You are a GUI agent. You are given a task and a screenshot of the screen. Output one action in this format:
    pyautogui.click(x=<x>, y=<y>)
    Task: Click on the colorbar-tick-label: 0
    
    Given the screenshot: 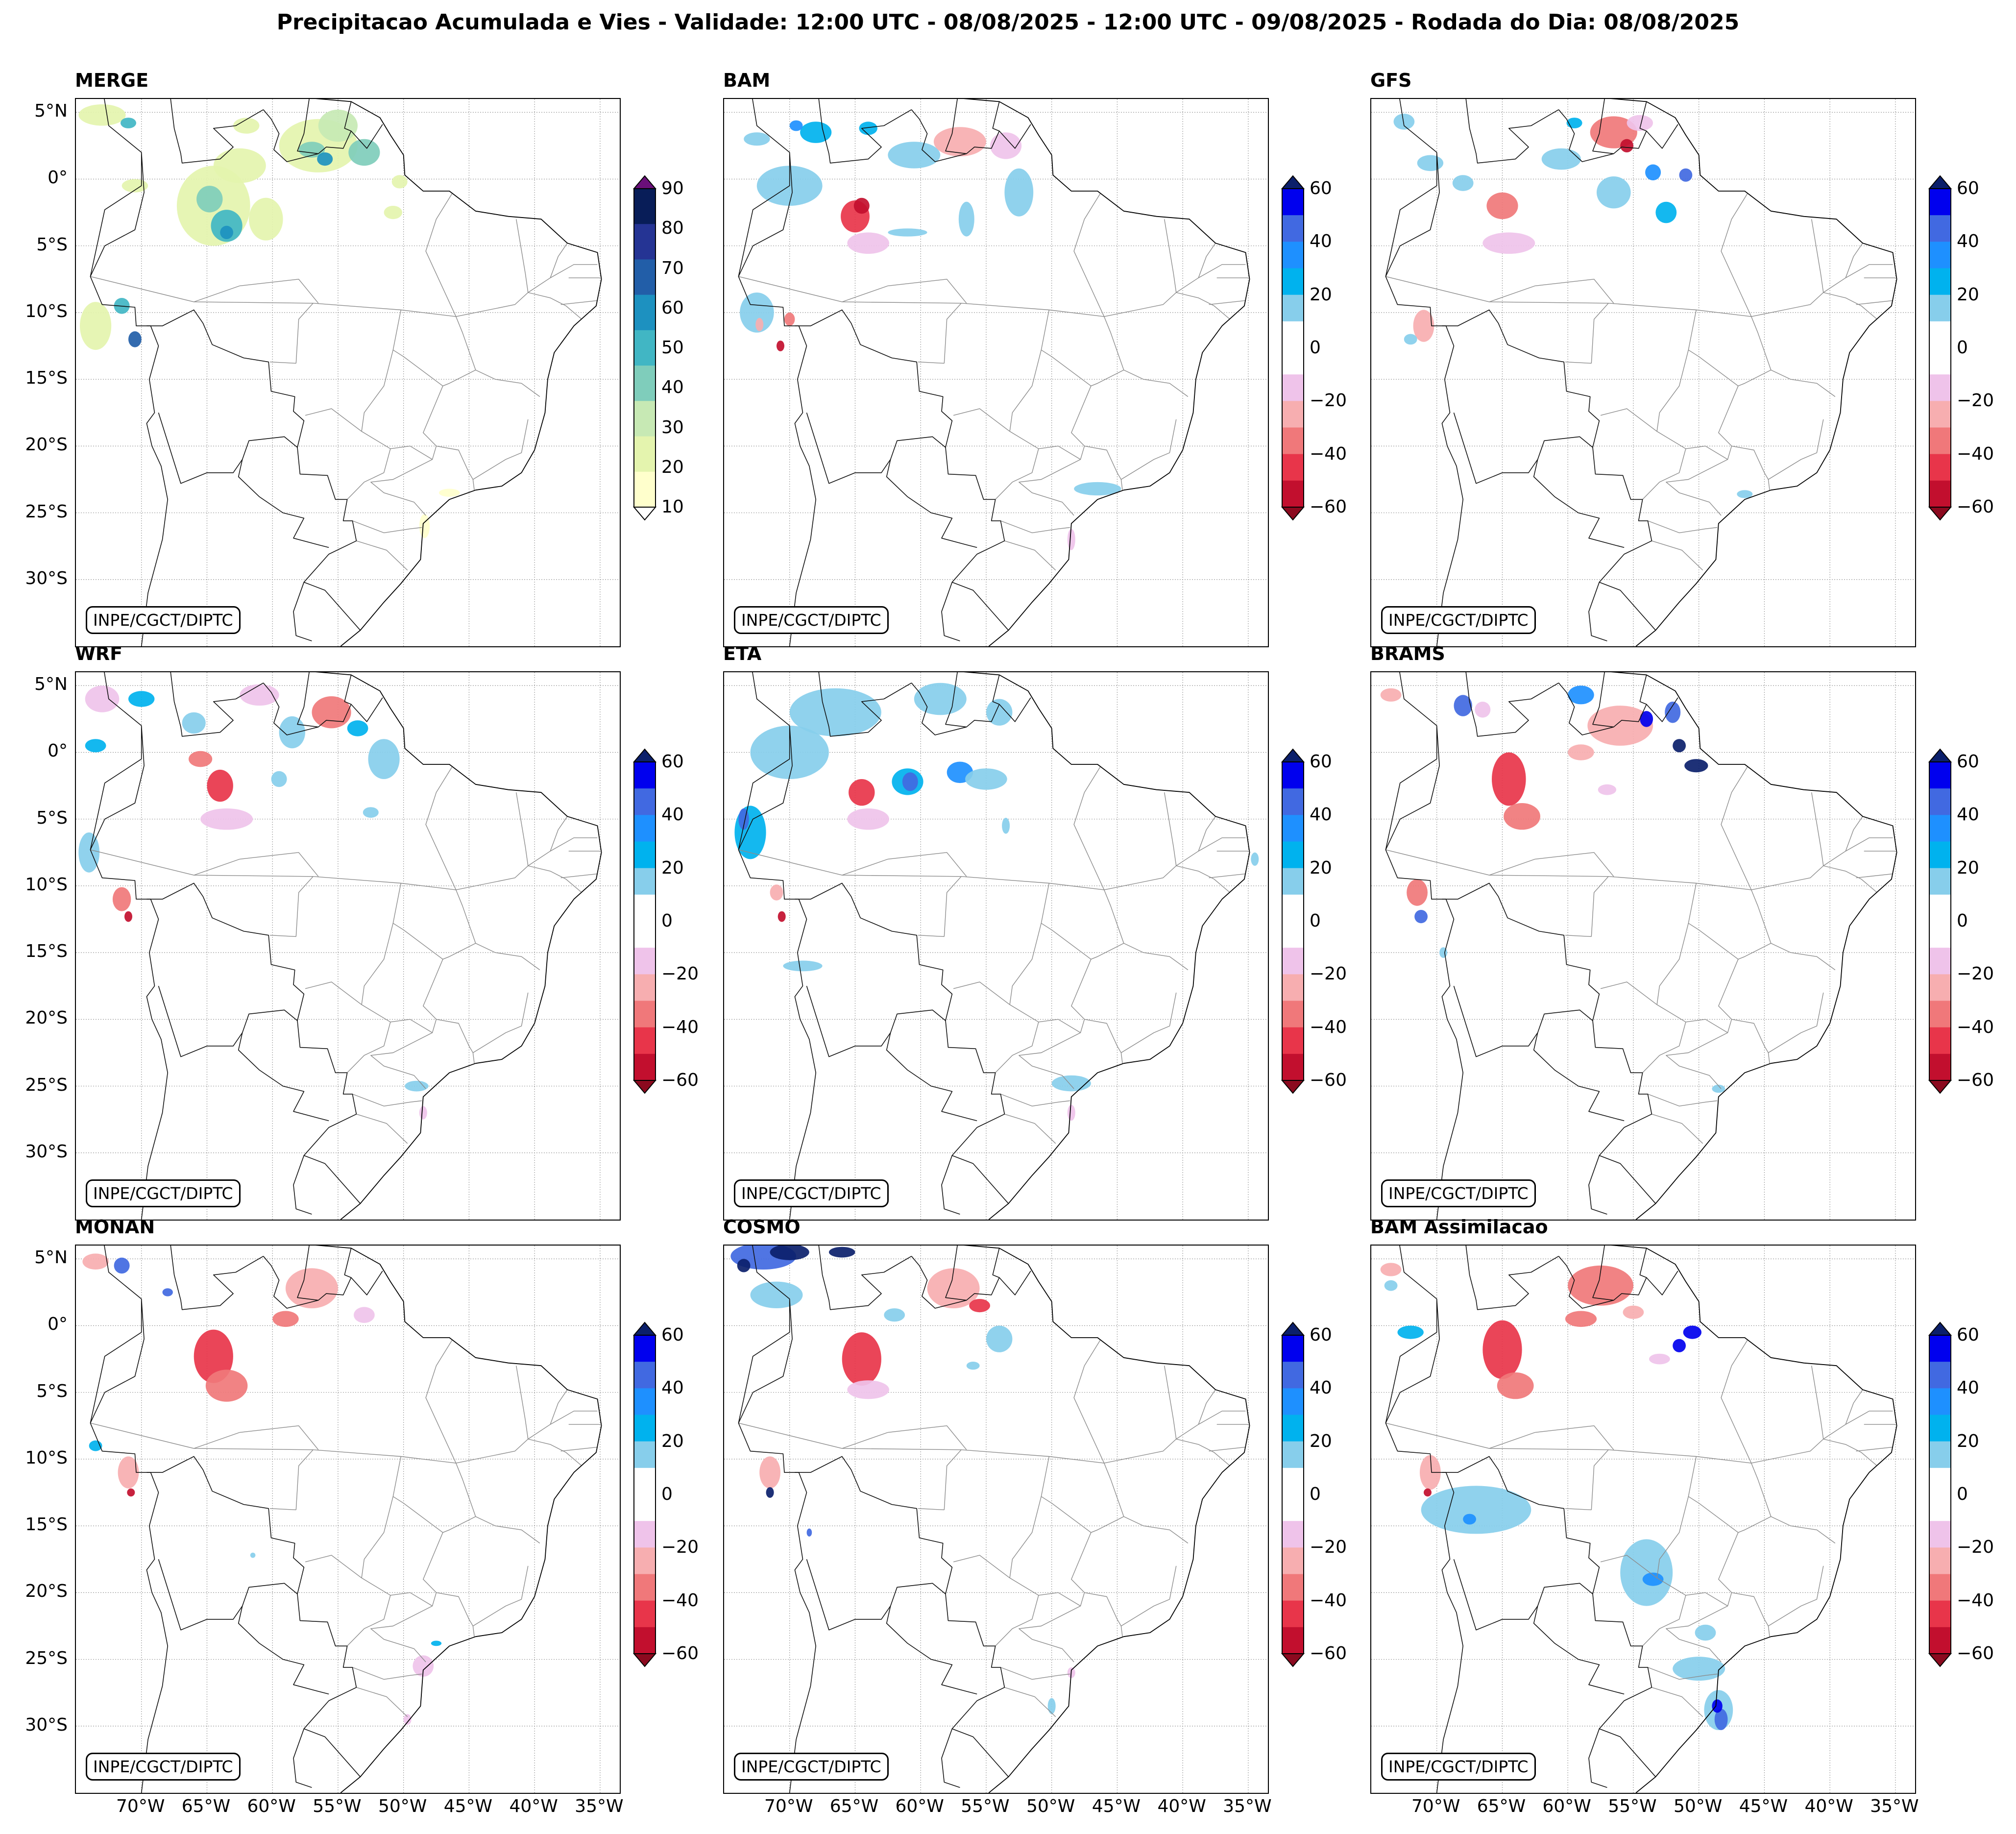 What is the action you would take?
    pyautogui.click(x=1315, y=348)
    